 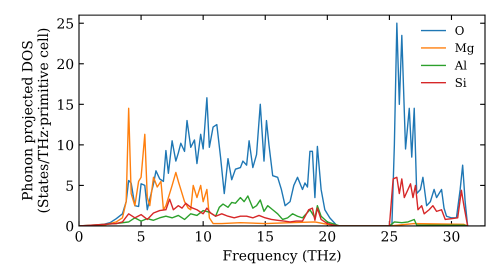 What do you see at coordinates (452, 236) in the screenshot?
I see `x-tick-label: 30` at bounding box center [452, 236].